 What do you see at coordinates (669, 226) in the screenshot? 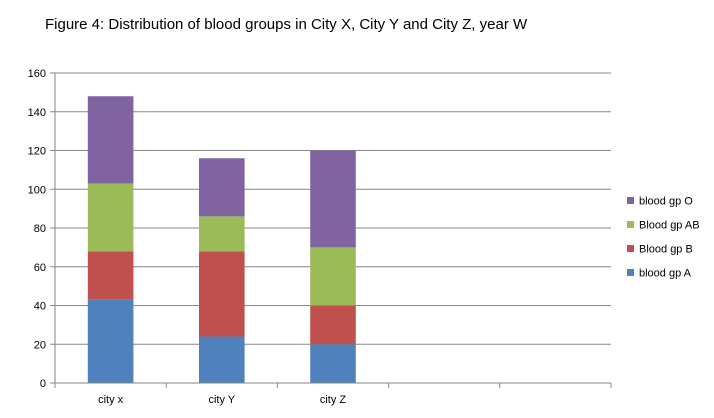
I see `legend-label: Blood gp AB` at bounding box center [669, 226].